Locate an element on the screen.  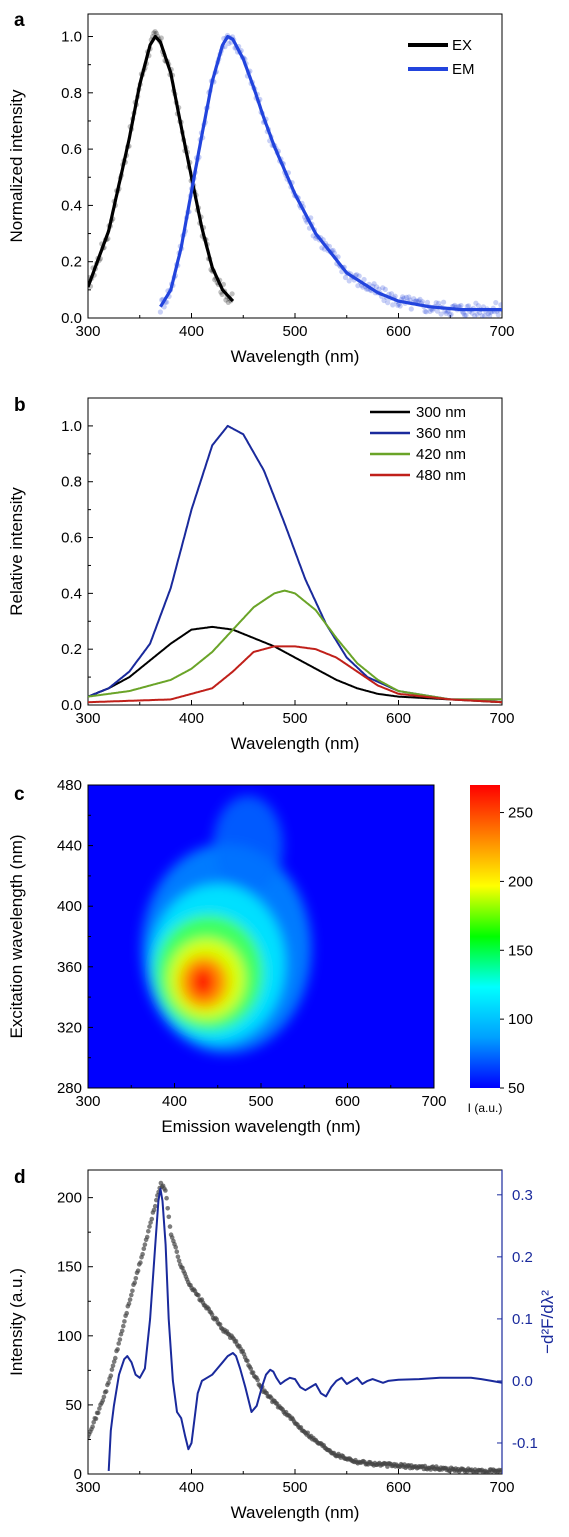
panel-label: c is located at coordinates (19, 794).